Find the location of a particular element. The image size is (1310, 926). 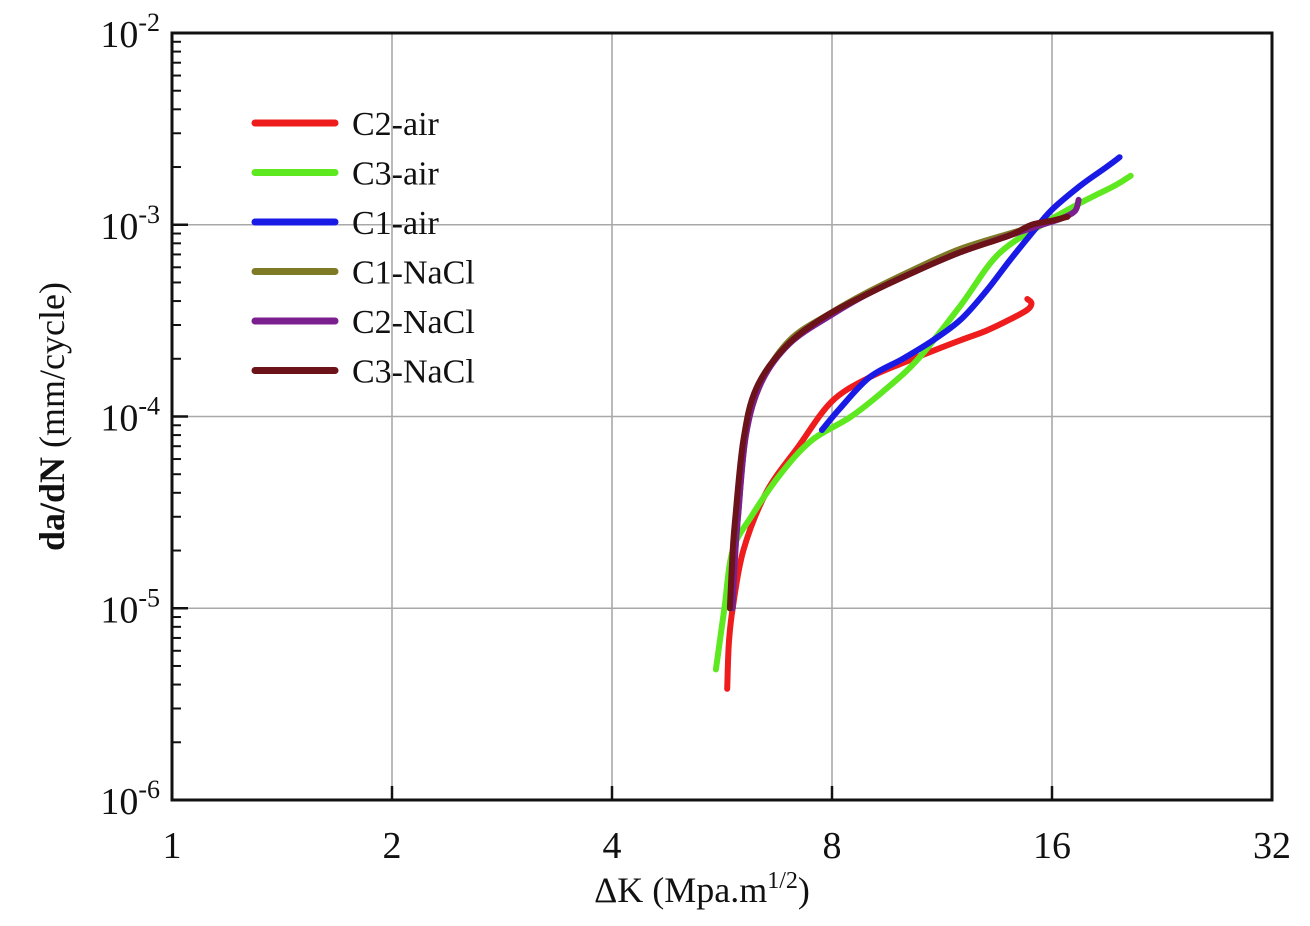

y-axis-title: da/dN (mm/cycle) is located at coordinates (52, 416).